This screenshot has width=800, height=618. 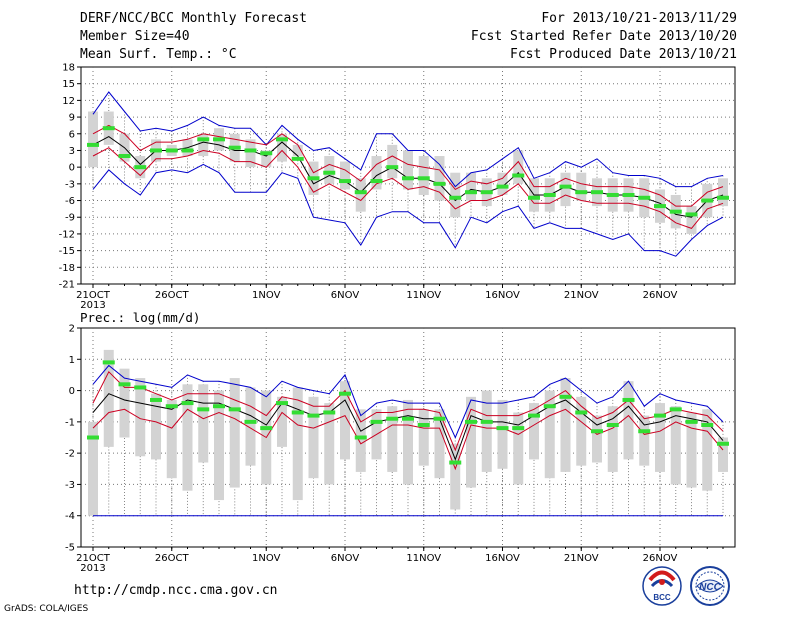 I want to click on y-tick-label: 9, so click(x=72, y=118).